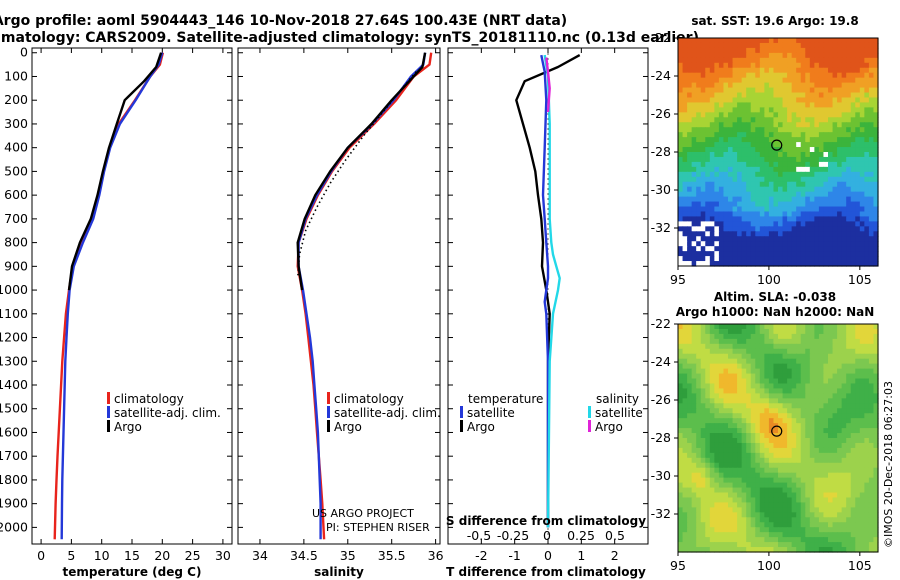 Image resolution: width=900 pixels, height=580 pixels. What do you see at coordinates (888, 464) in the screenshot?
I see `imos-credit: ©IMOS 20-Dec-2018 06:27:03` at bounding box center [888, 464].